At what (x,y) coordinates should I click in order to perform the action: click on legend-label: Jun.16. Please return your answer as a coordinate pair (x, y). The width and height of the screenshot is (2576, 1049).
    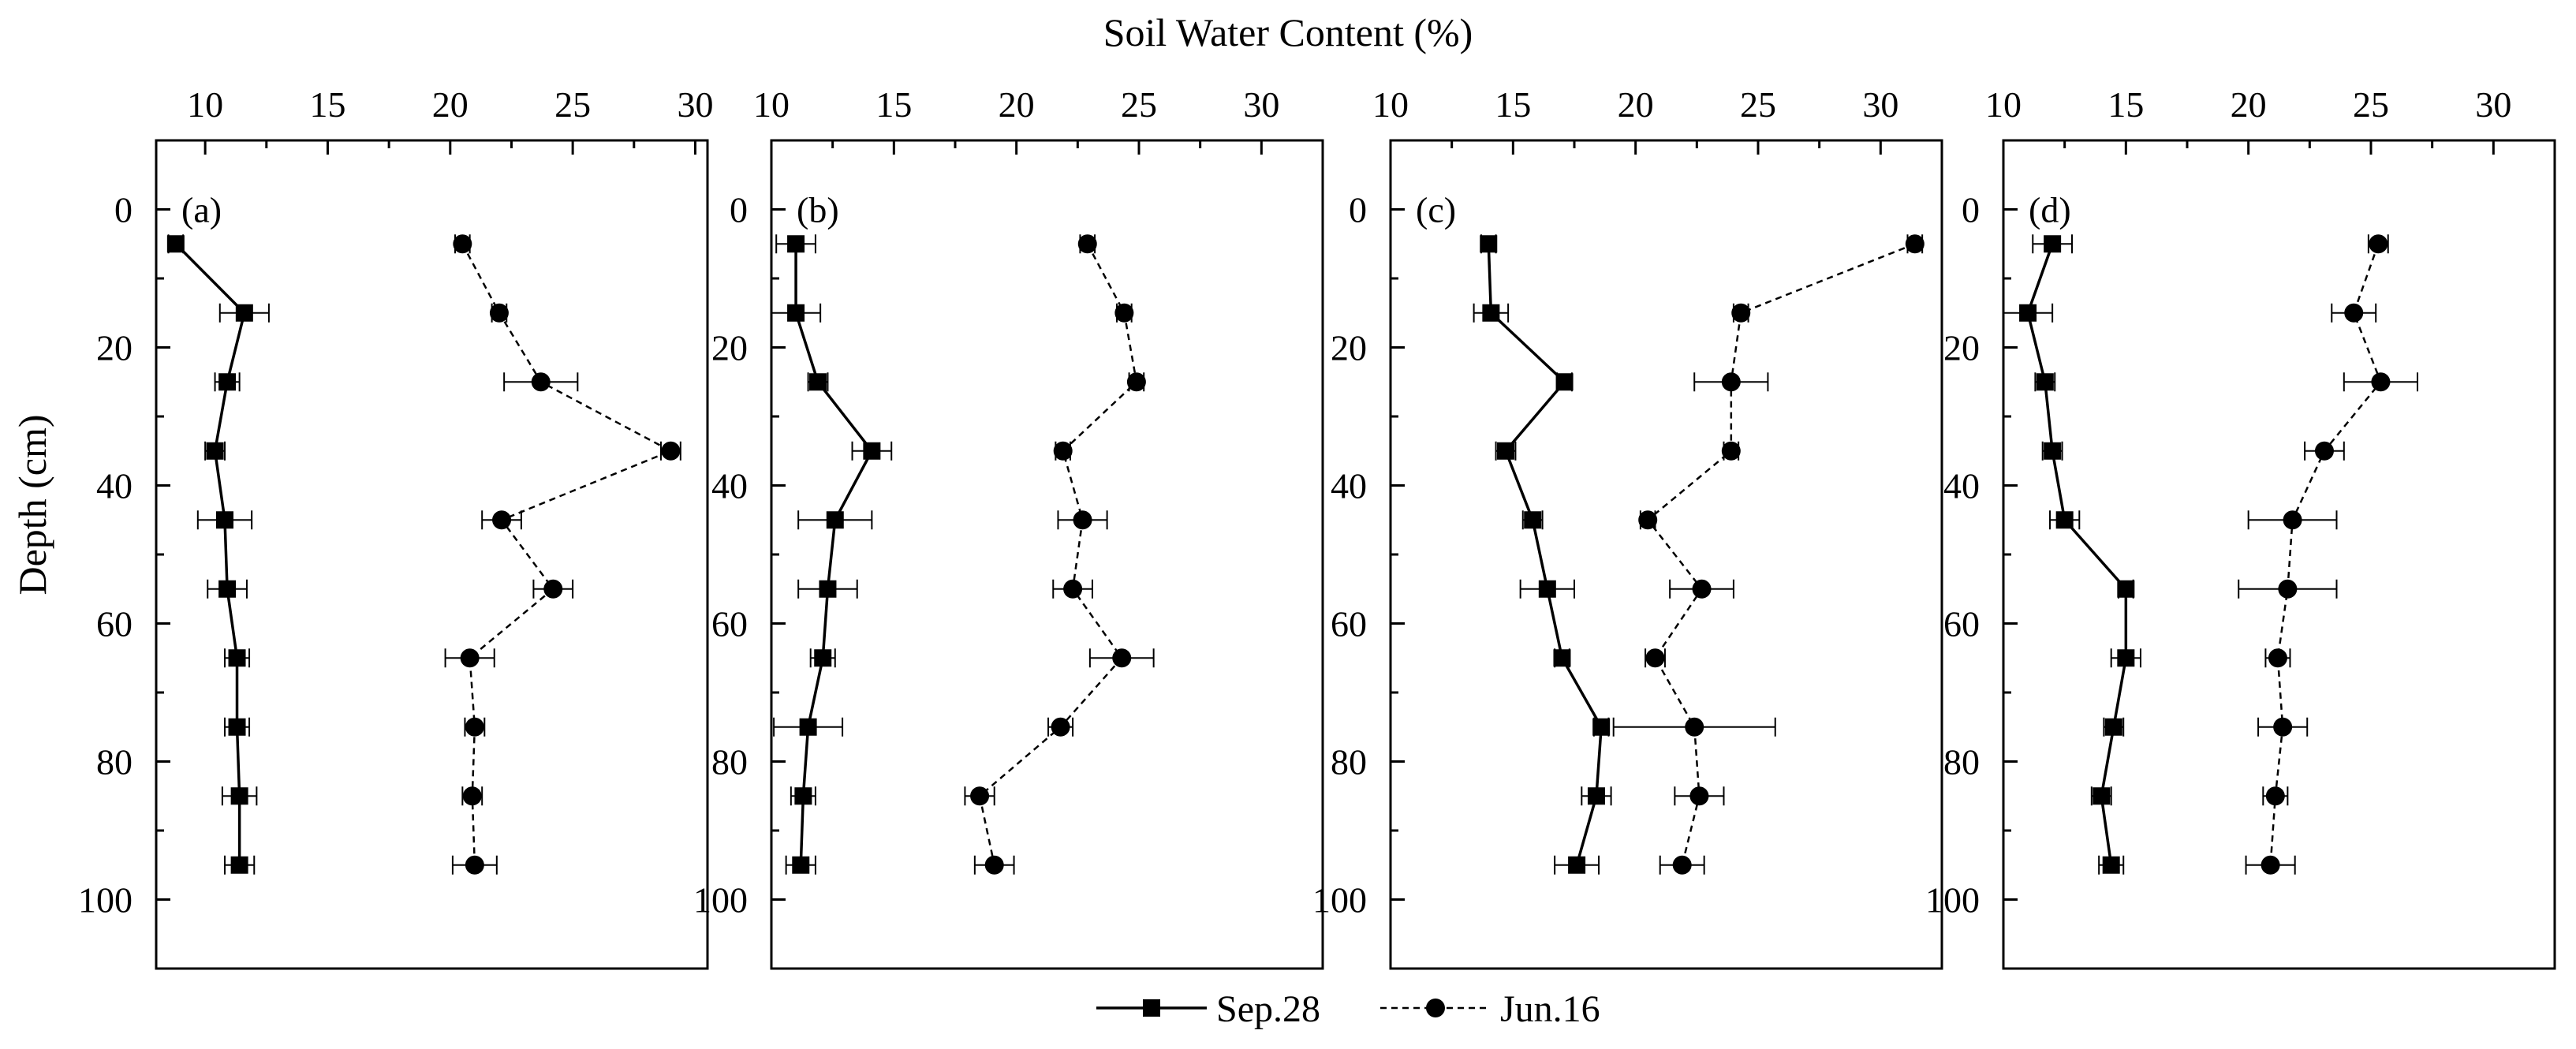
    Looking at the image, I should click on (1550, 1009).